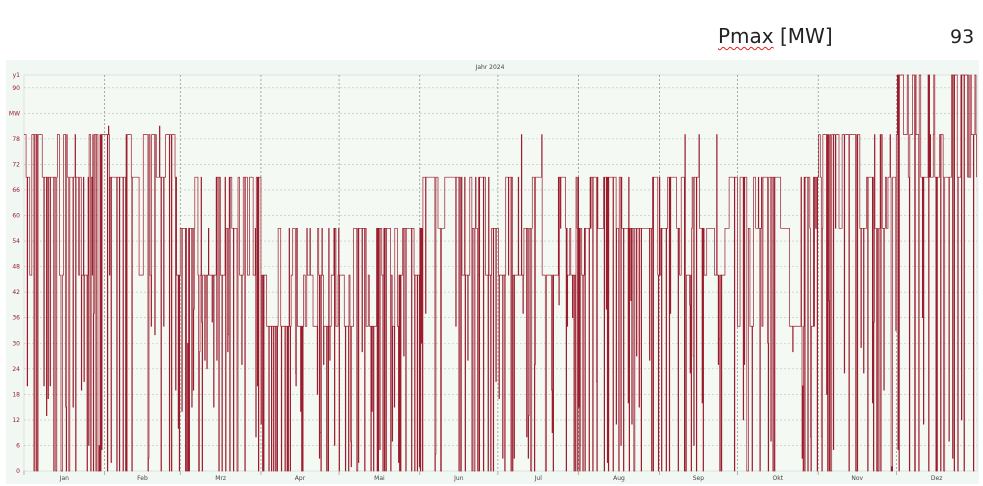 This screenshot has width=983, height=486. What do you see at coordinates (962, 37) in the screenshot?
I see `metric-value: 93` at bounding box center [962, 37].